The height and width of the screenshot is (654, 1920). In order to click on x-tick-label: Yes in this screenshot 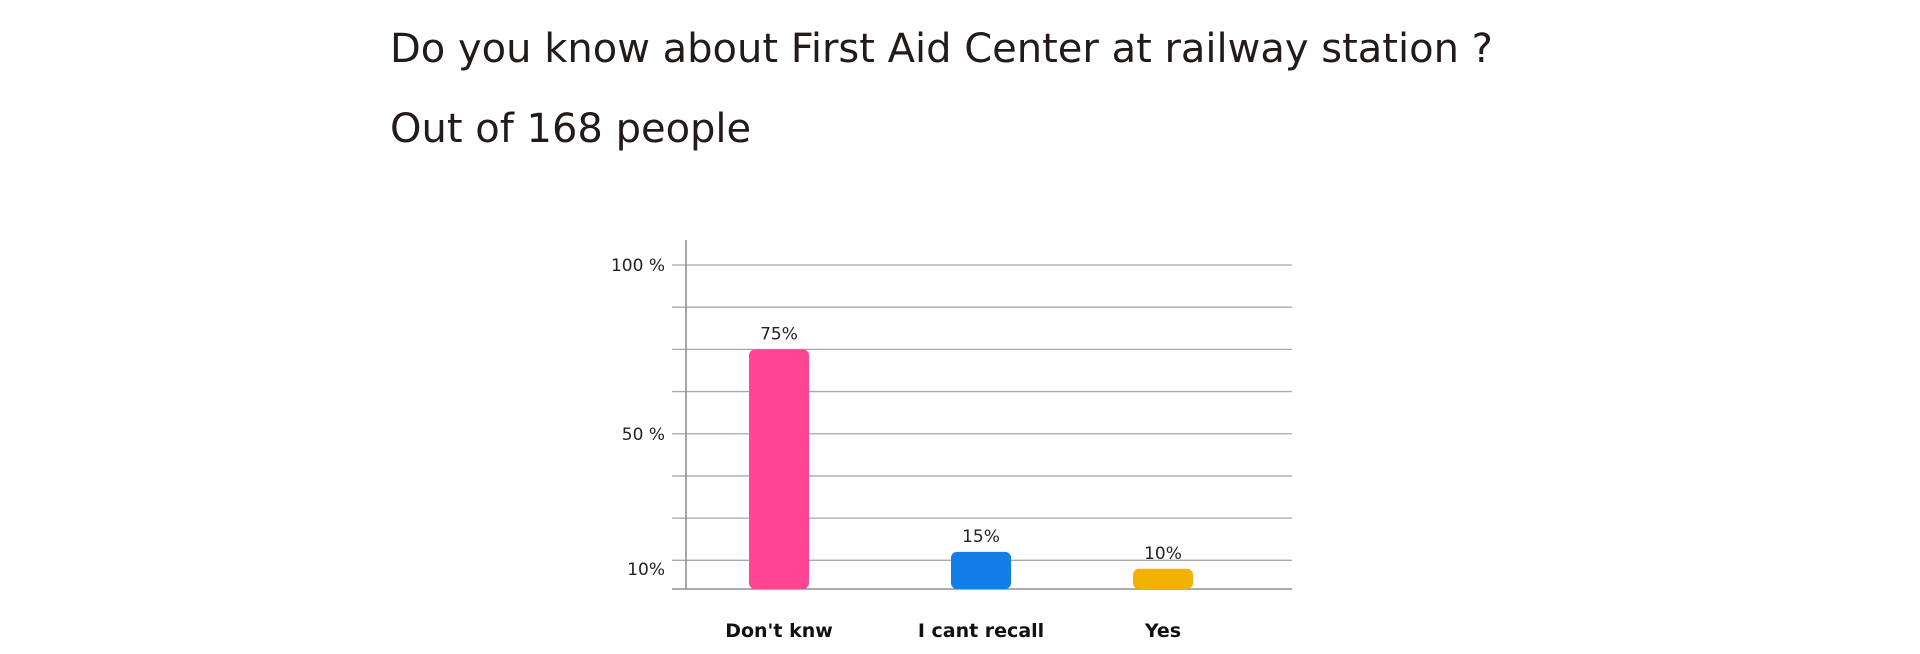, I will do `click(1162, 631)`.